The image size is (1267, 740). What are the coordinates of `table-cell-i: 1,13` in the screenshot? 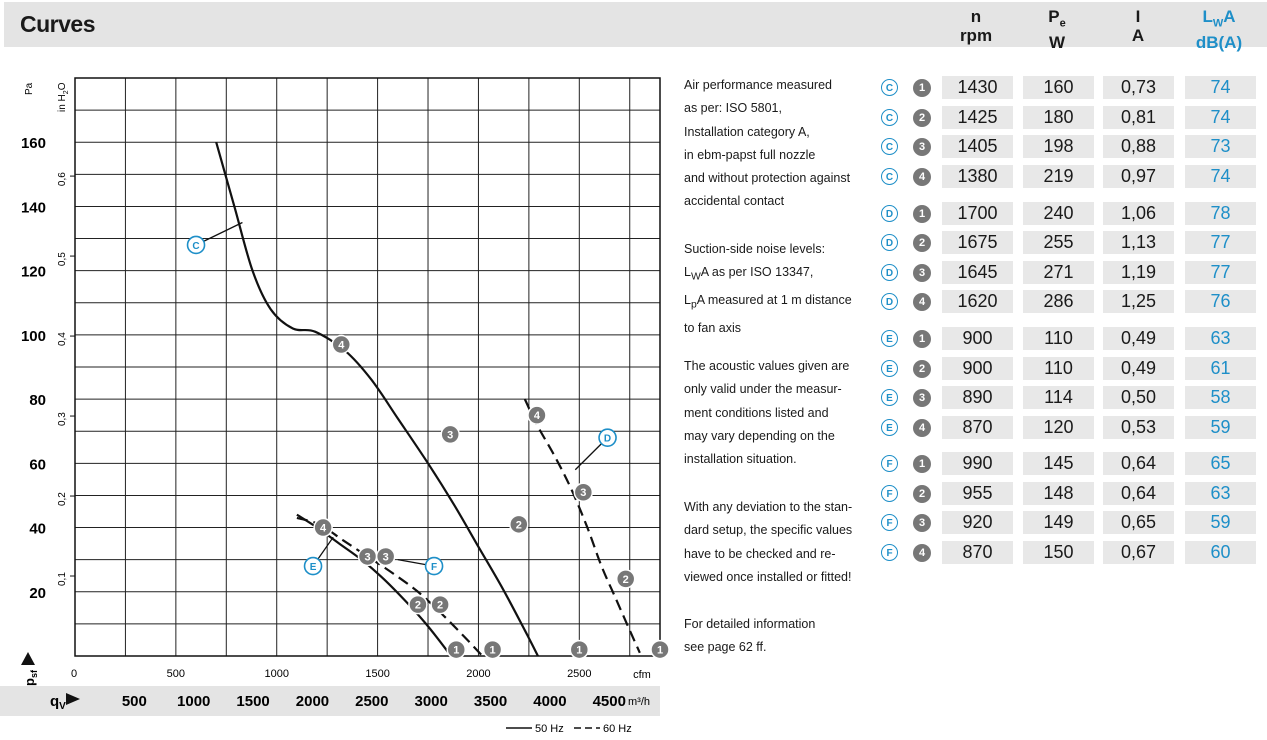 It's located at (1138, 242).